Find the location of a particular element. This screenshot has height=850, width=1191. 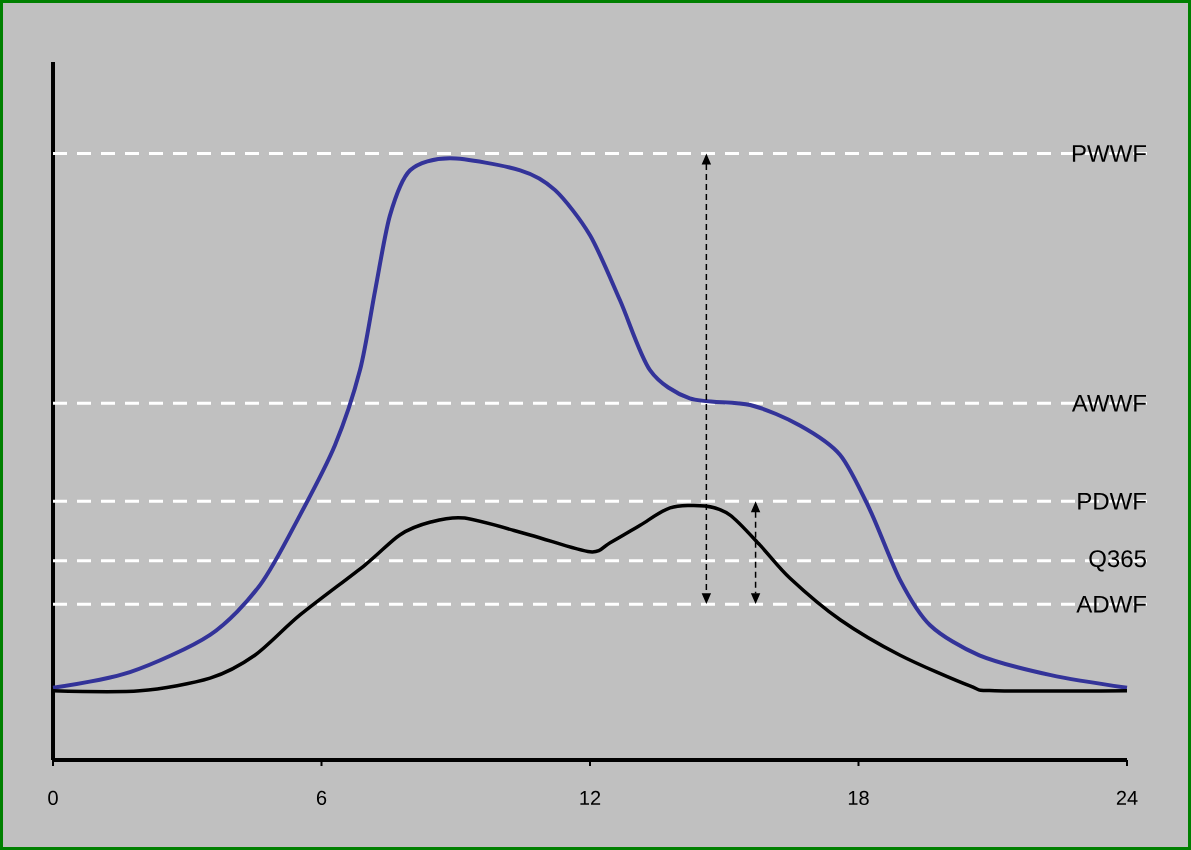

ref-line-label: PDWF is located at coordinates (1112, 501).